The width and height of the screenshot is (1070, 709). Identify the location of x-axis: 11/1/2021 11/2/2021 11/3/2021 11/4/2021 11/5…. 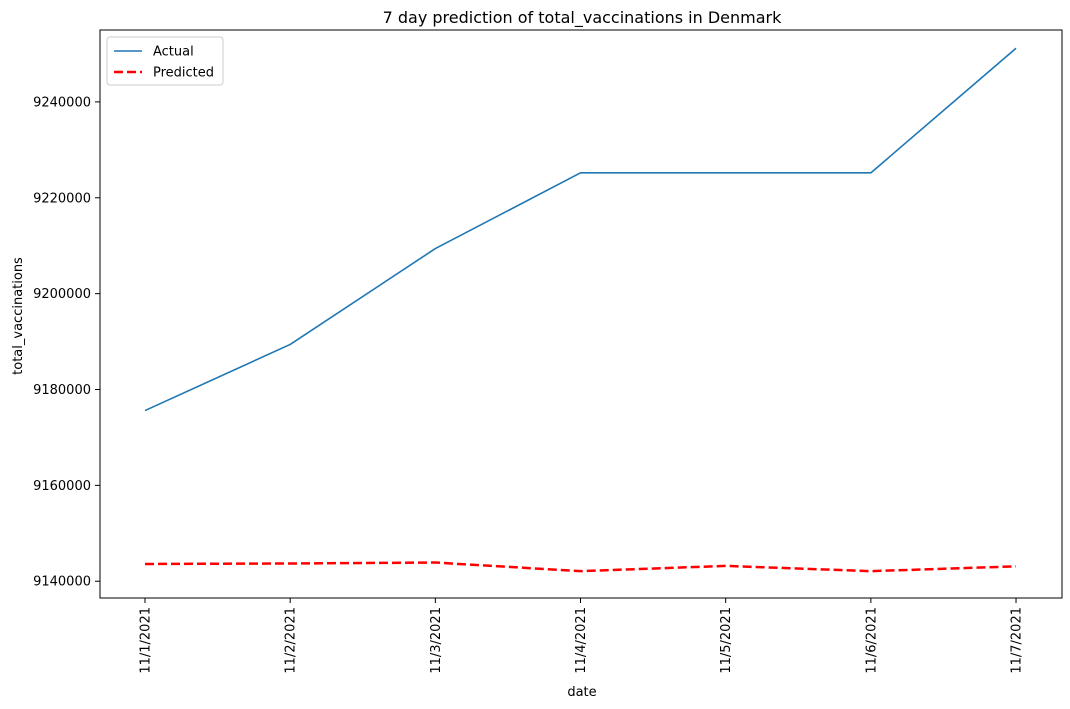
(582, 636).